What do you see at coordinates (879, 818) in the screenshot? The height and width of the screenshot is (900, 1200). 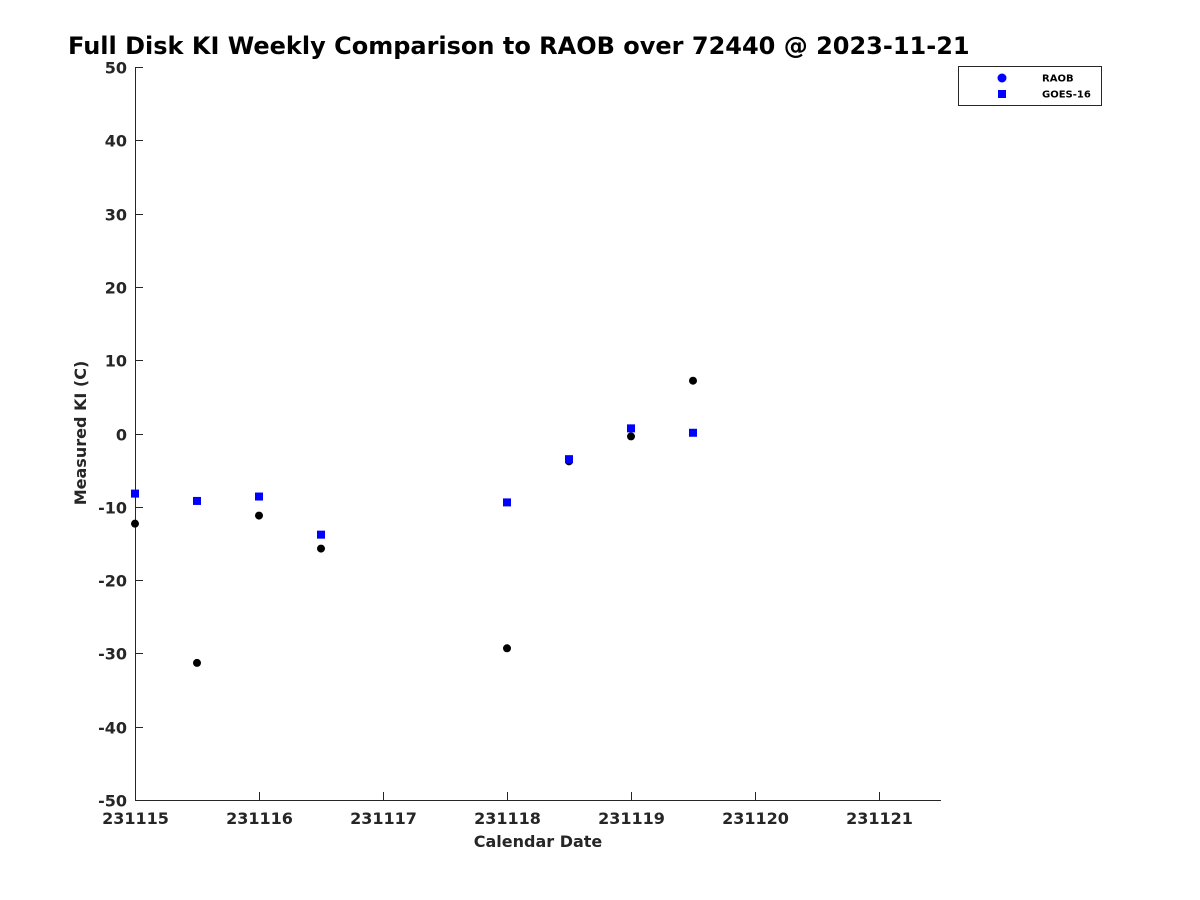 I see `x-tick-label: 231121` at bounding box center [879, 818].